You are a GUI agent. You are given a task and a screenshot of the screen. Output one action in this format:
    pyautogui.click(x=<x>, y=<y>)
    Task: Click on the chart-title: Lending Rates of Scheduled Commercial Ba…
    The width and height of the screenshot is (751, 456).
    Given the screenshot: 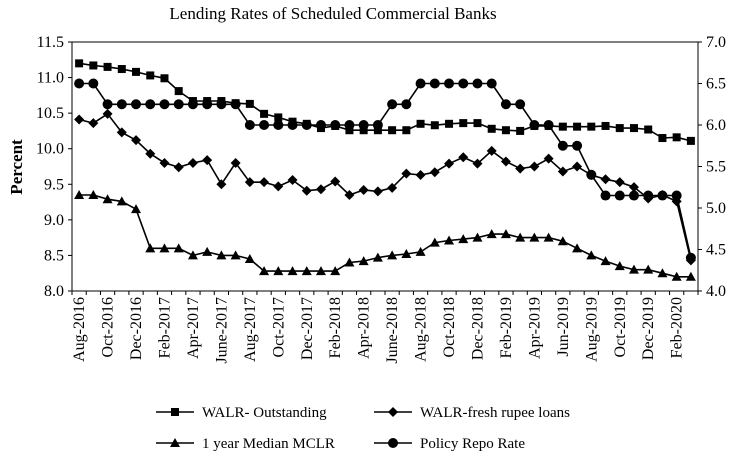 What is the action you would take?
    pyautogui.click(x=332, y=13)
    